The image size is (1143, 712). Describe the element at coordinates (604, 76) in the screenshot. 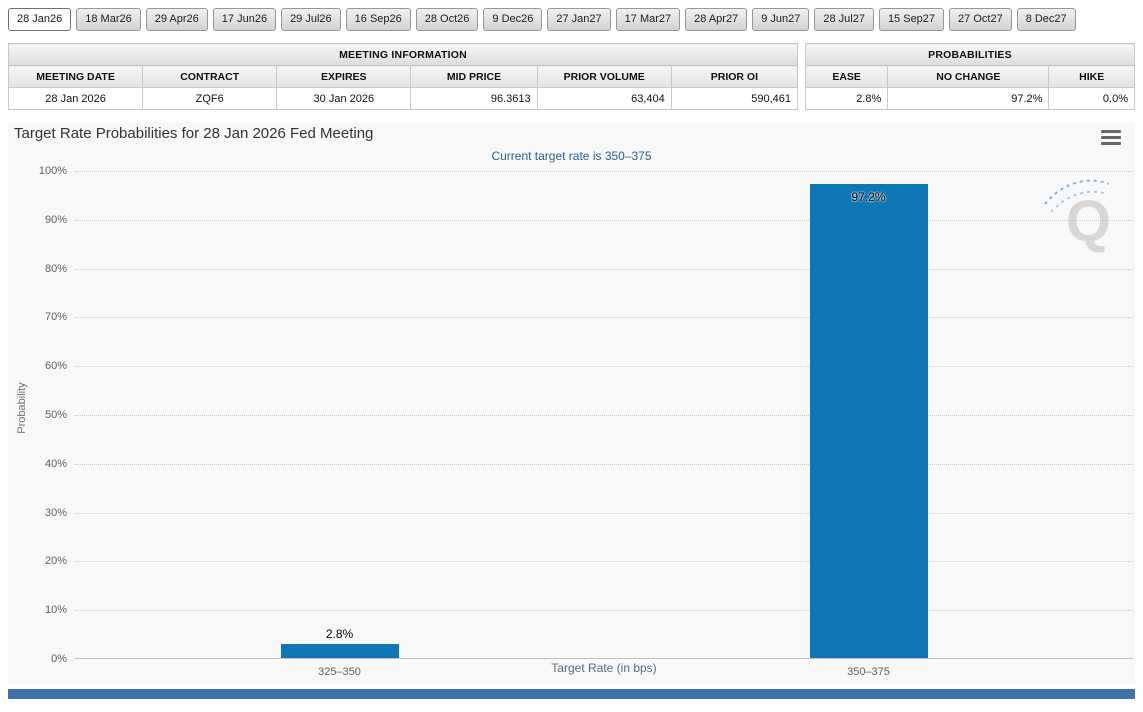

I see `col-prior-volume: PRIOR VOLUME` at that location.